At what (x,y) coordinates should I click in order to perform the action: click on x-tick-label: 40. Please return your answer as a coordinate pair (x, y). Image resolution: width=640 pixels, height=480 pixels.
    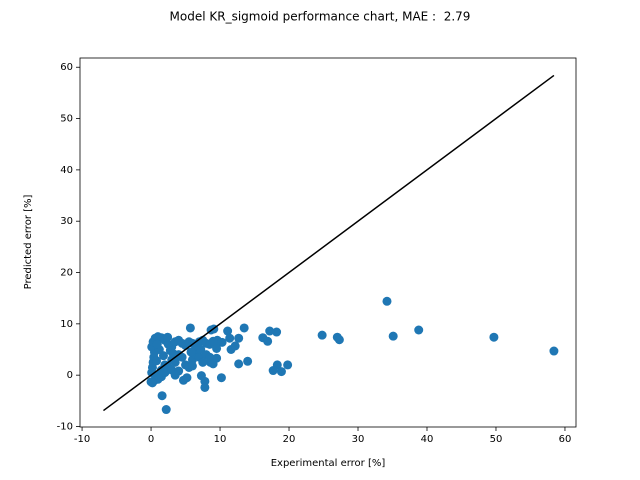
    Looking at the image, I should click on (427, 439).